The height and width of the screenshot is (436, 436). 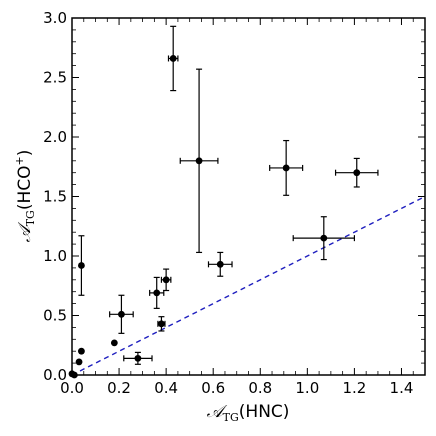 I want to click on x-tick-label: 1.4, so click(x=402, y=388).